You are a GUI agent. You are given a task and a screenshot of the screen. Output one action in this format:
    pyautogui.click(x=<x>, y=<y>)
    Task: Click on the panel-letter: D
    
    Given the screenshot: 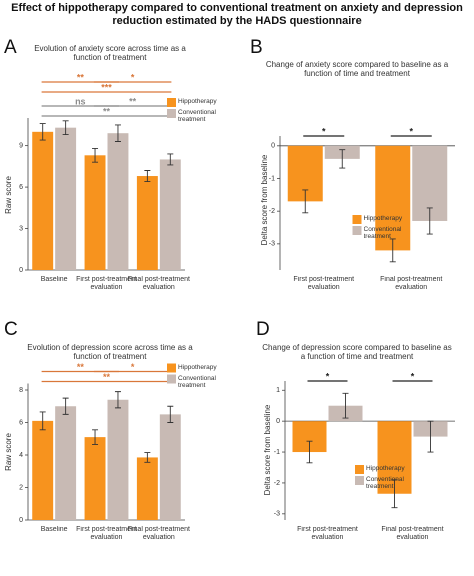 What is the action you would take?
    pyautogui.click(x=263, y=329)
    